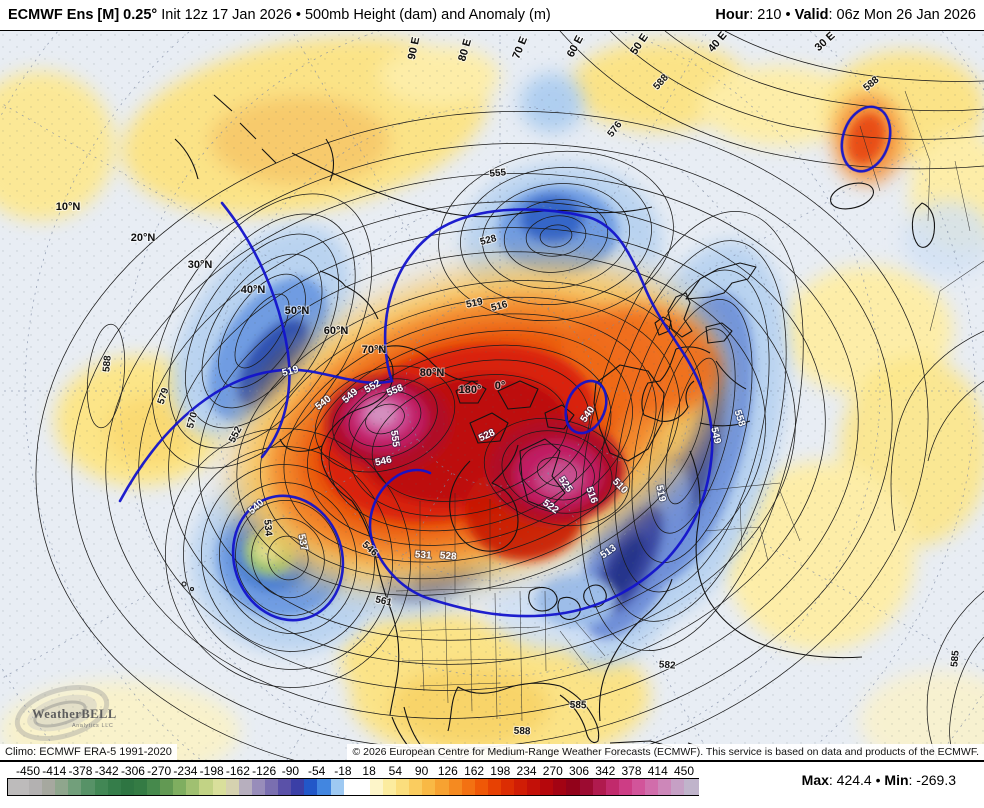 This screenshot has width=984, height=808. Describe the element at coordinates (448, 556) in the screenshot. I see `contour-label: 528` at that location.